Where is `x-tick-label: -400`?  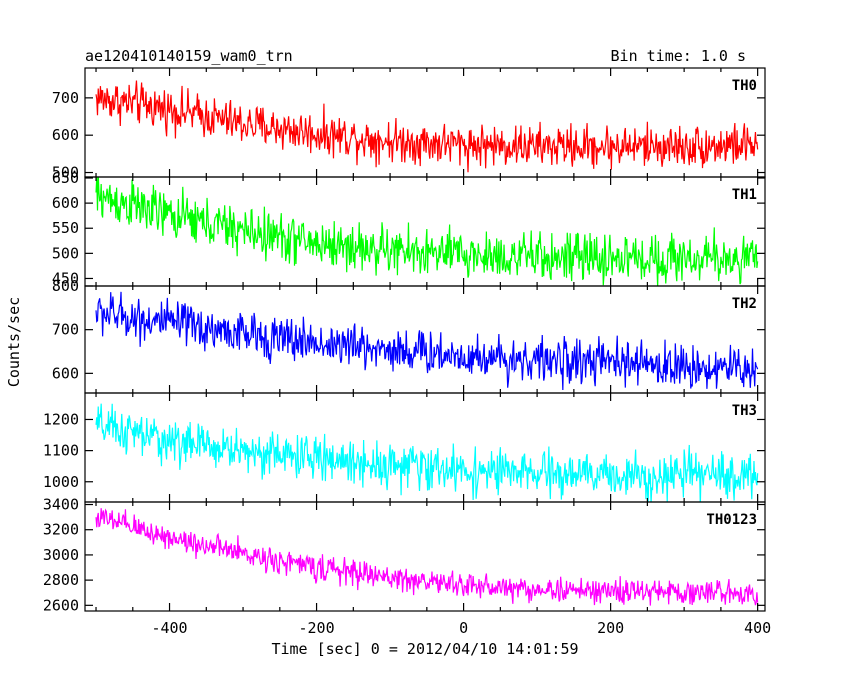 x-tick-label: -400 is located at coordinates (169, 628).